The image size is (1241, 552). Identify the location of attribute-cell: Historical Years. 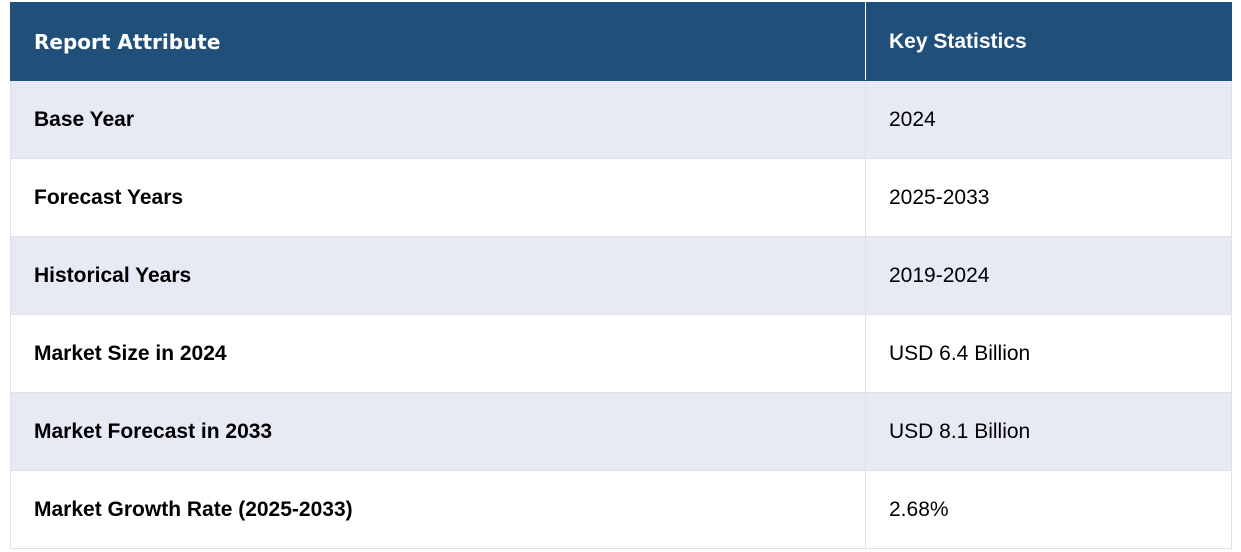
(438, 275).